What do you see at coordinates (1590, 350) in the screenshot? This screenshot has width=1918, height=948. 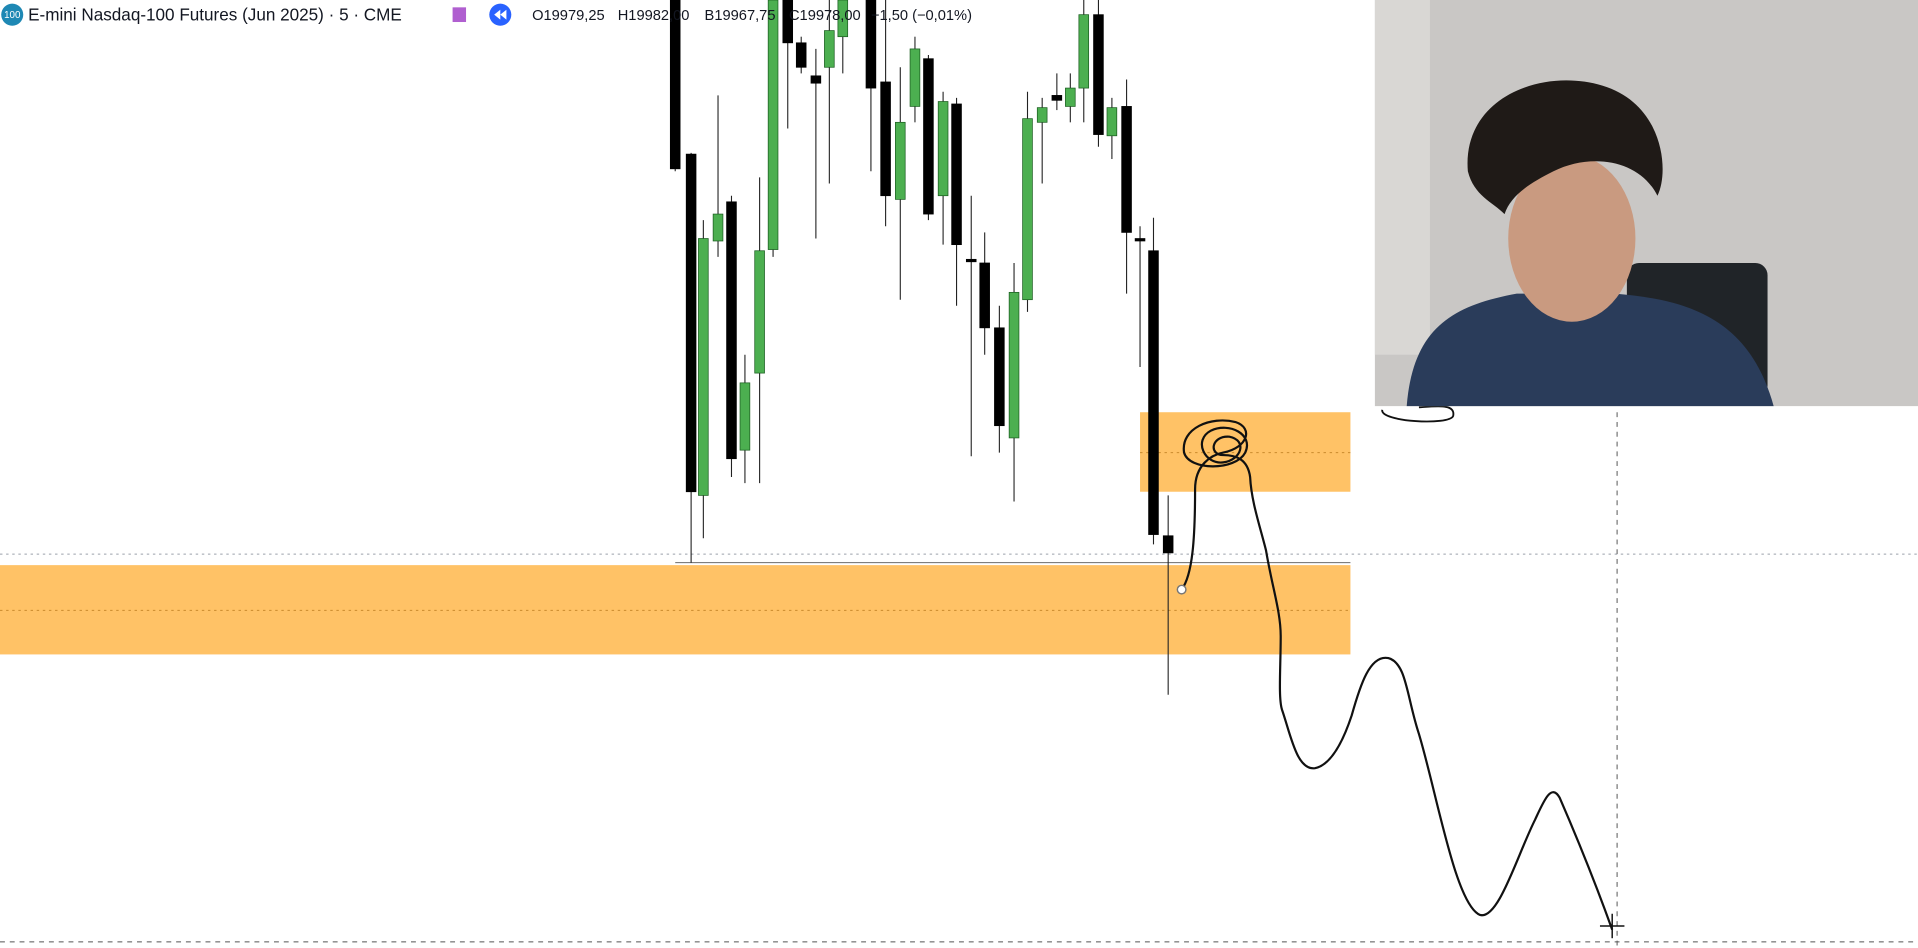 I see `webcam-shirt` at bounding box center [1590, 350].